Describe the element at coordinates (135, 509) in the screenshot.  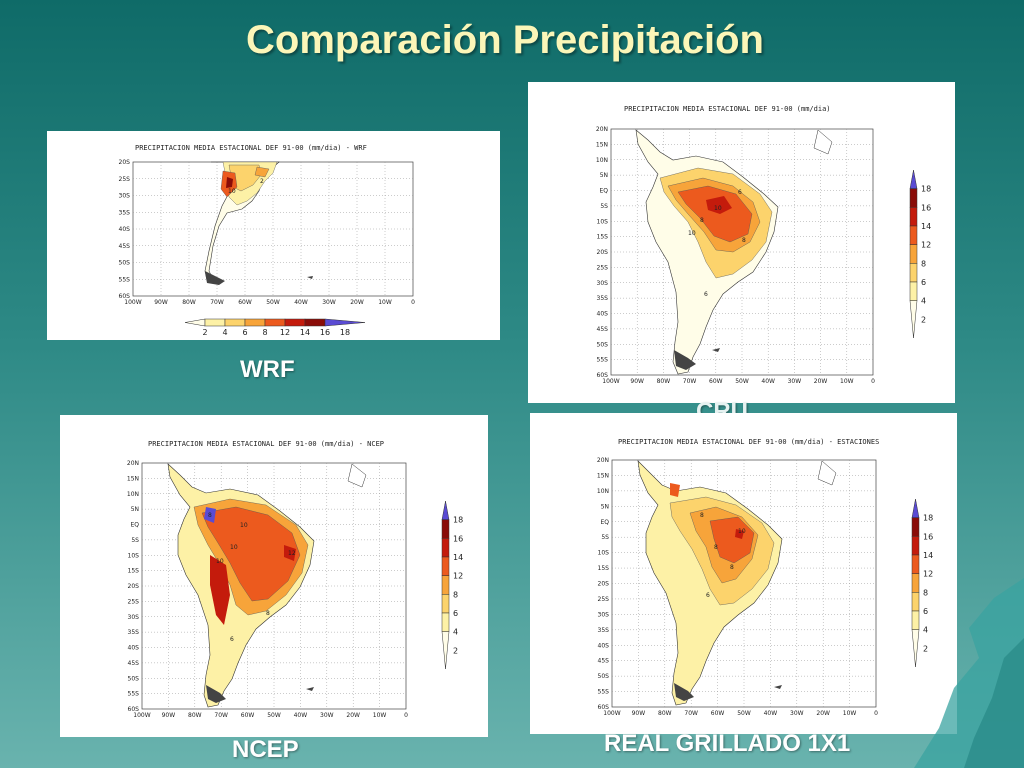
I see `lat-tick-label: 5N` at that location.